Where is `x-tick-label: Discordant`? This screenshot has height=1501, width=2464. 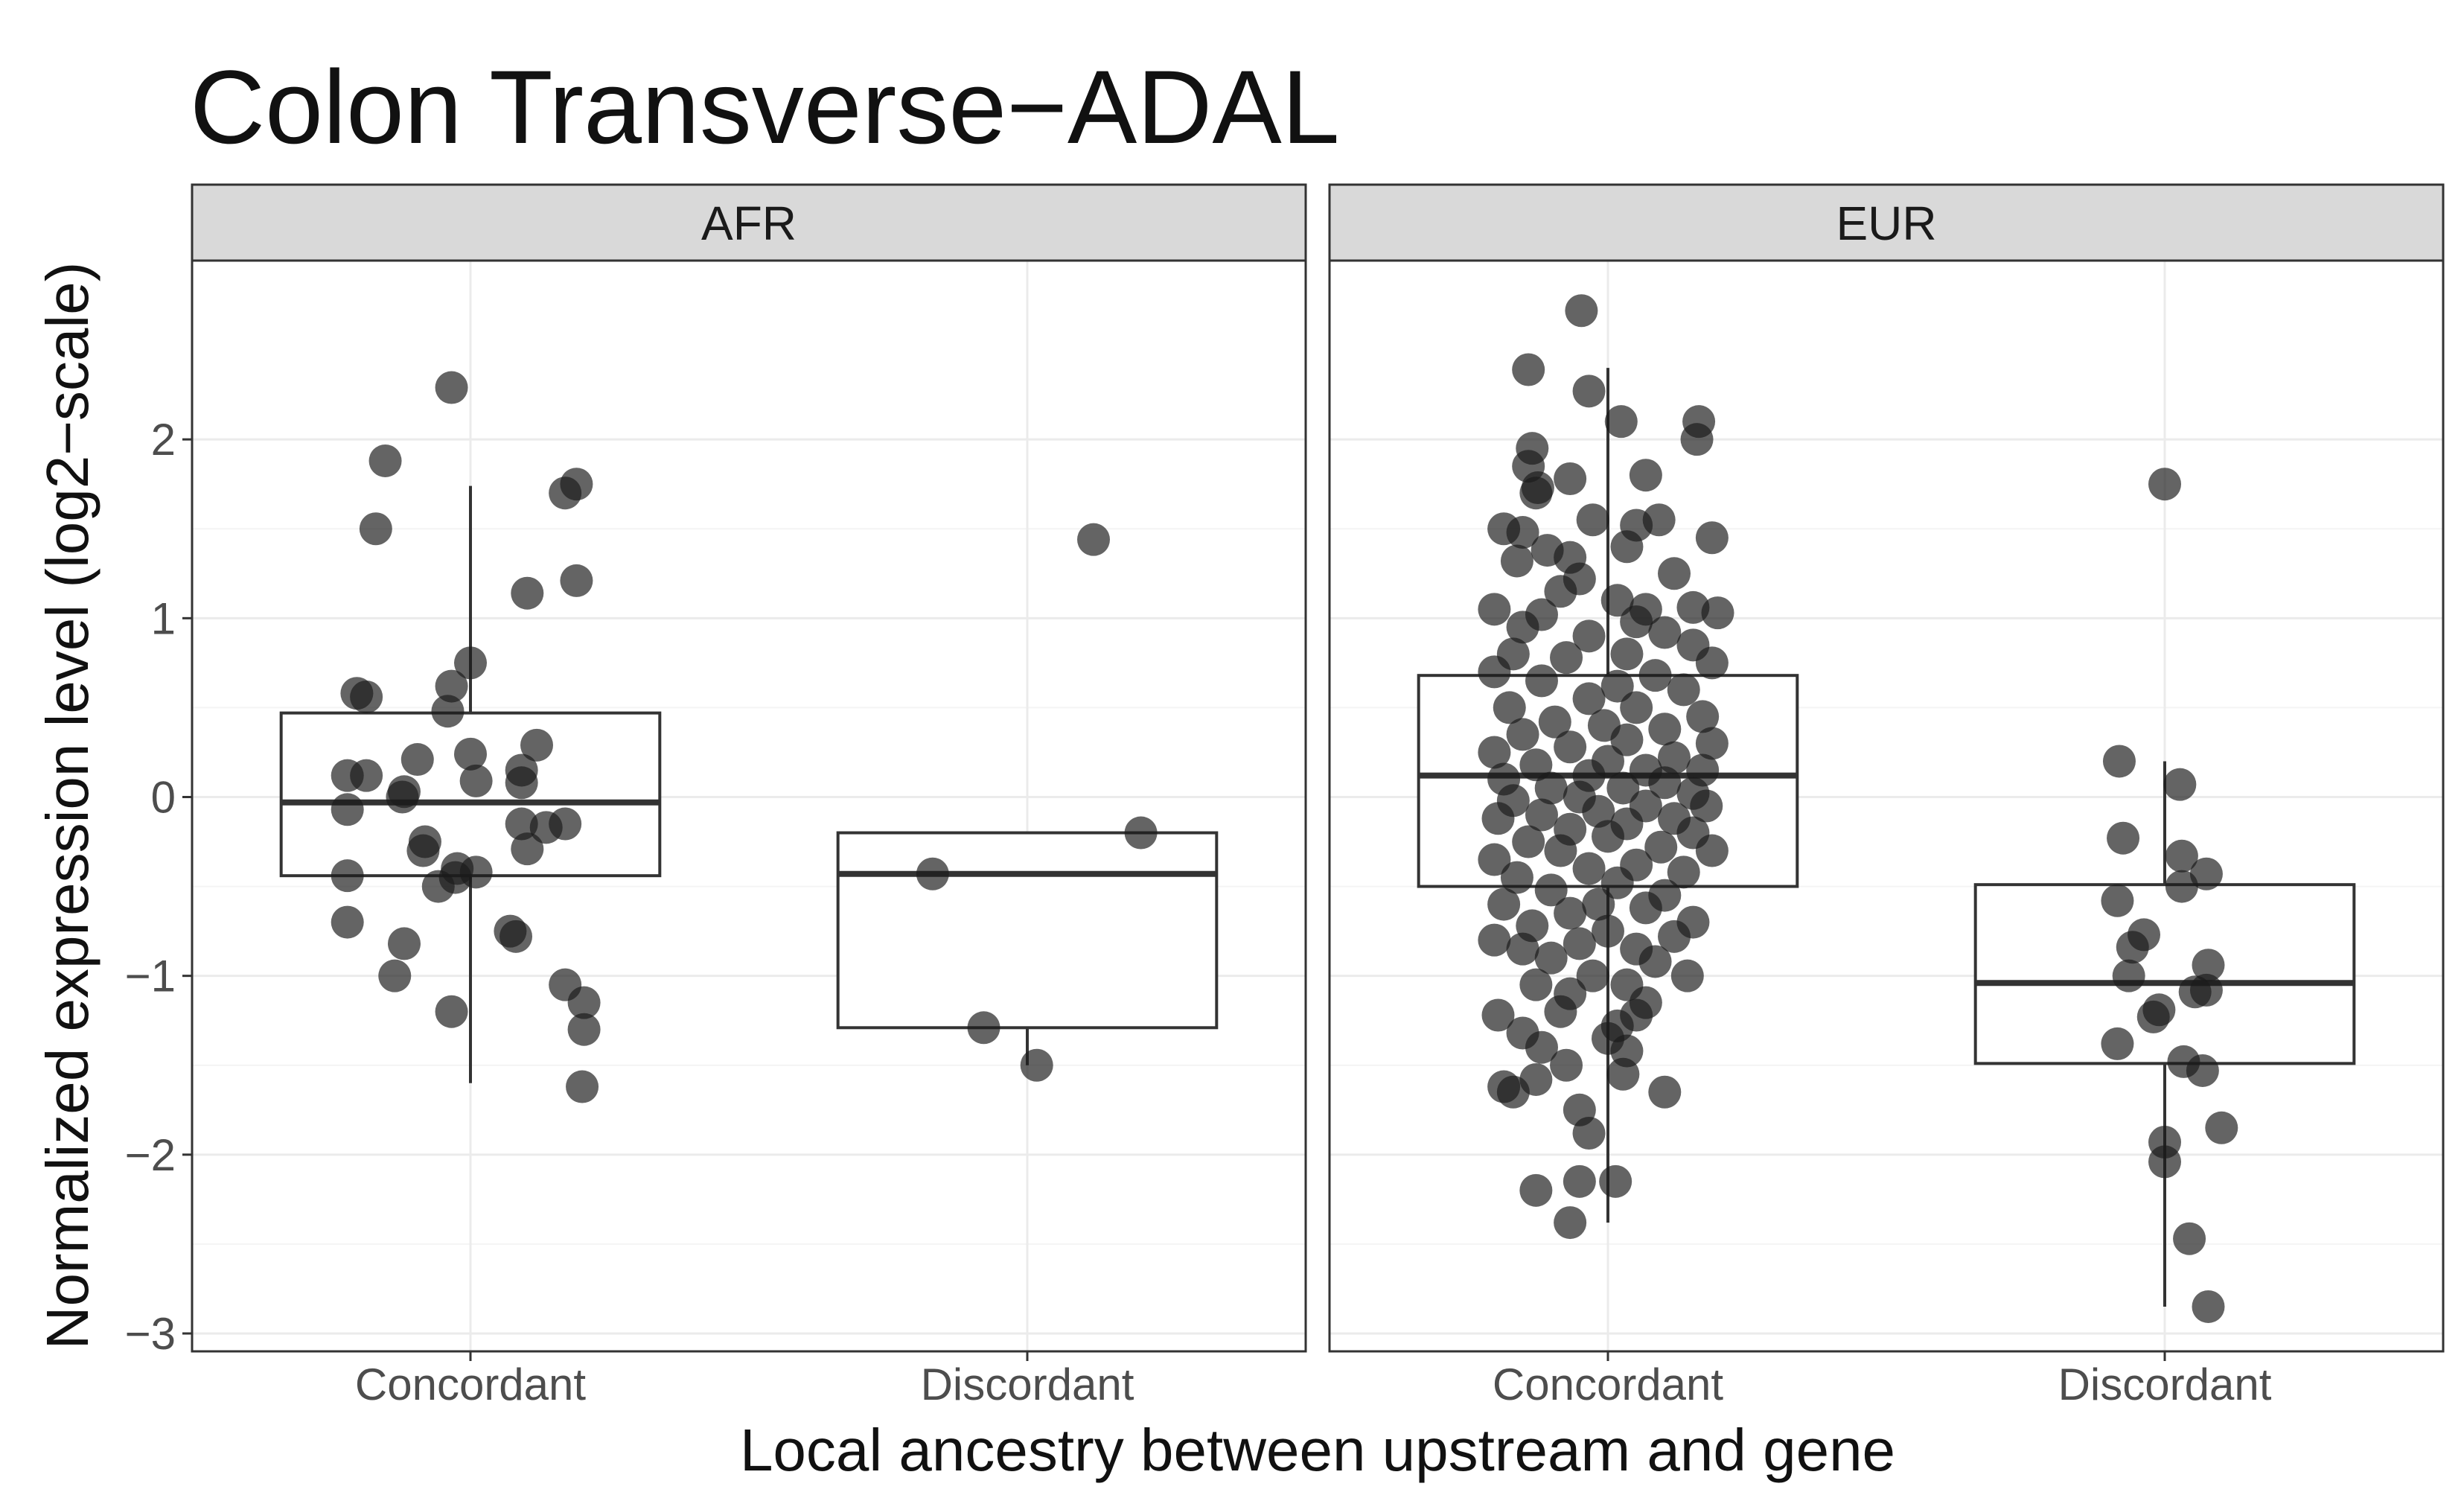
x-tick-label: Discordant is located at coordinates (1027, 1384).